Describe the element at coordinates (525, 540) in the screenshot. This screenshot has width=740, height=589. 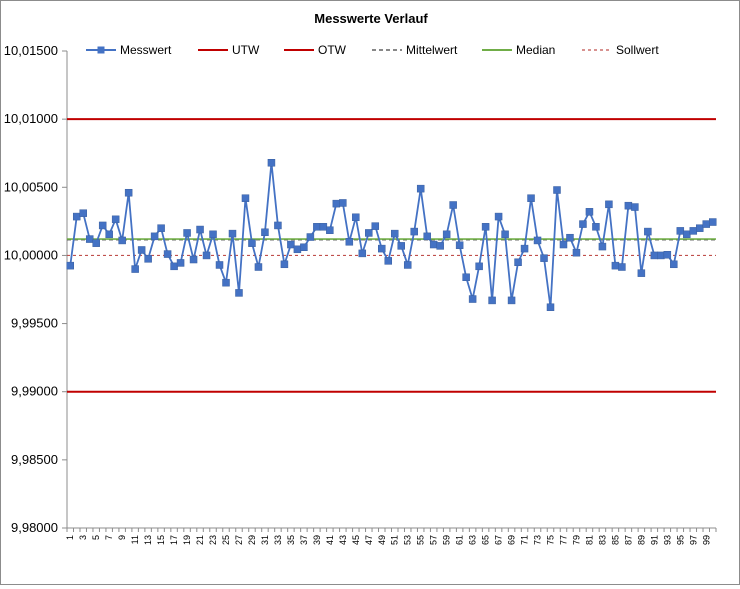
I see `x-tick-label: 71` at that location.